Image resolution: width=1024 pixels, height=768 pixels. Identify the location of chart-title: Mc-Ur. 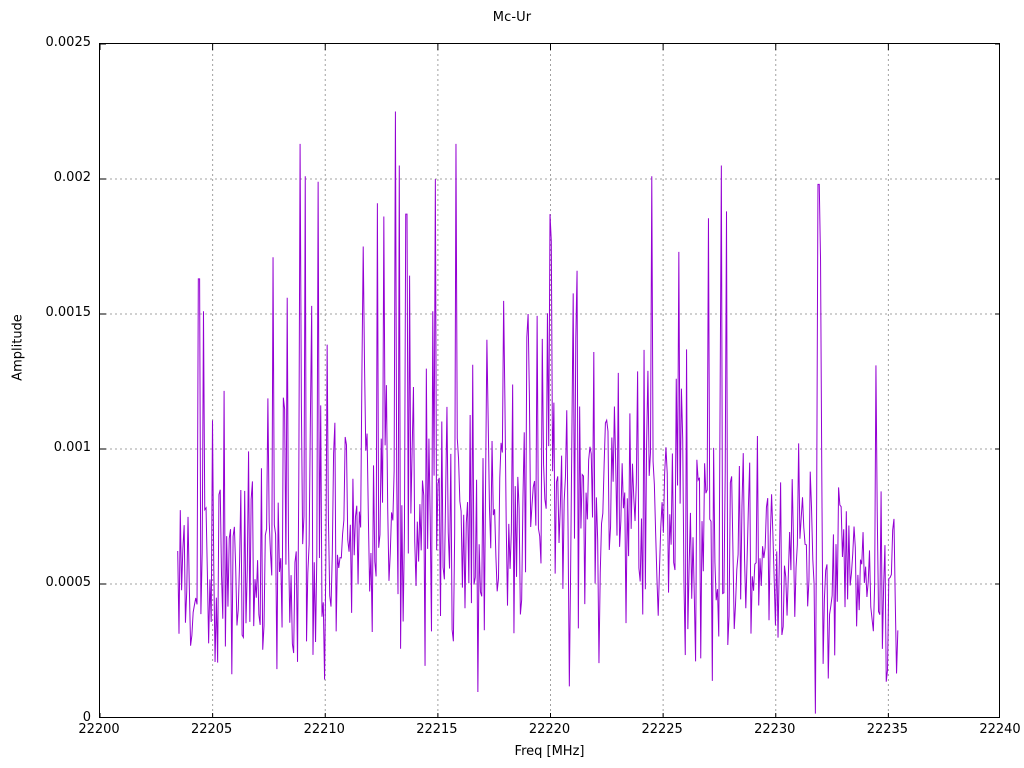
(512, 17).